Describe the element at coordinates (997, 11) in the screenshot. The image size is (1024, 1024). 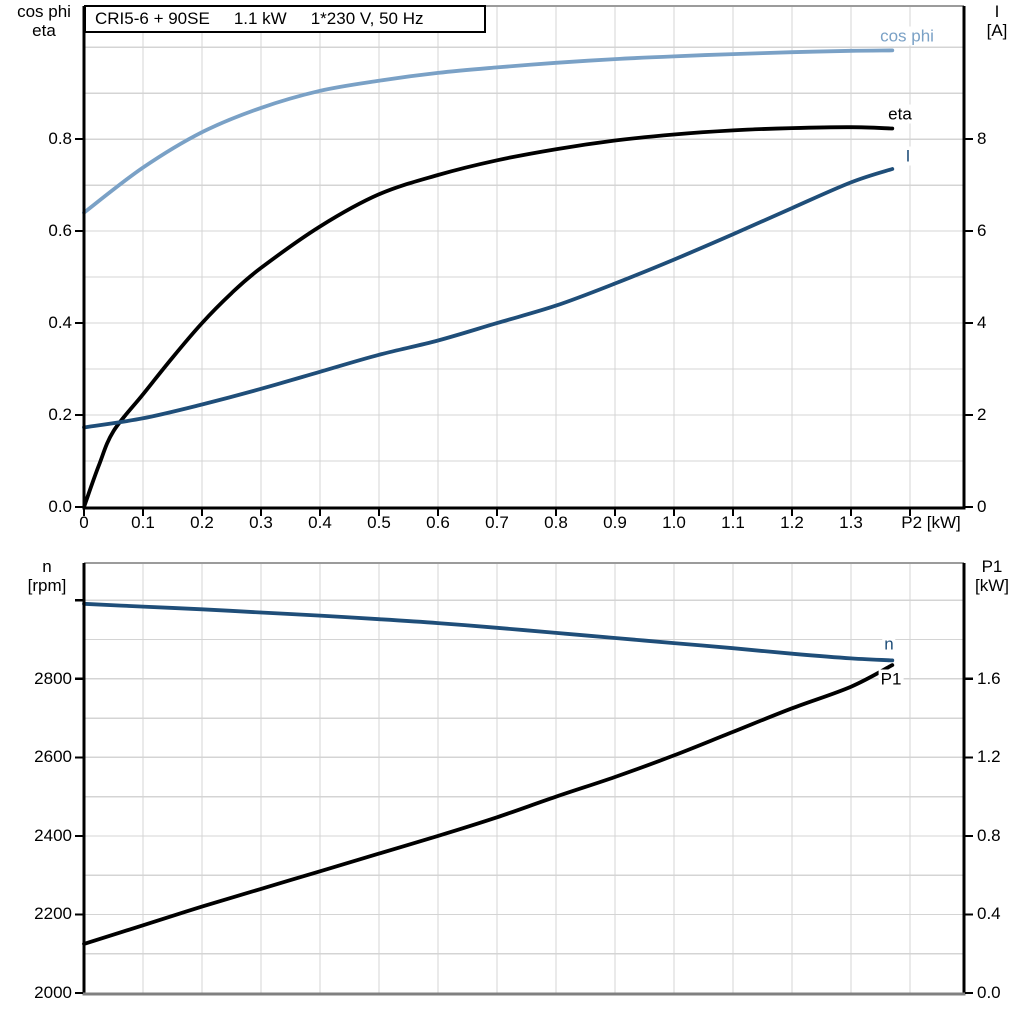
I see `axis-header-current: I` at that location.